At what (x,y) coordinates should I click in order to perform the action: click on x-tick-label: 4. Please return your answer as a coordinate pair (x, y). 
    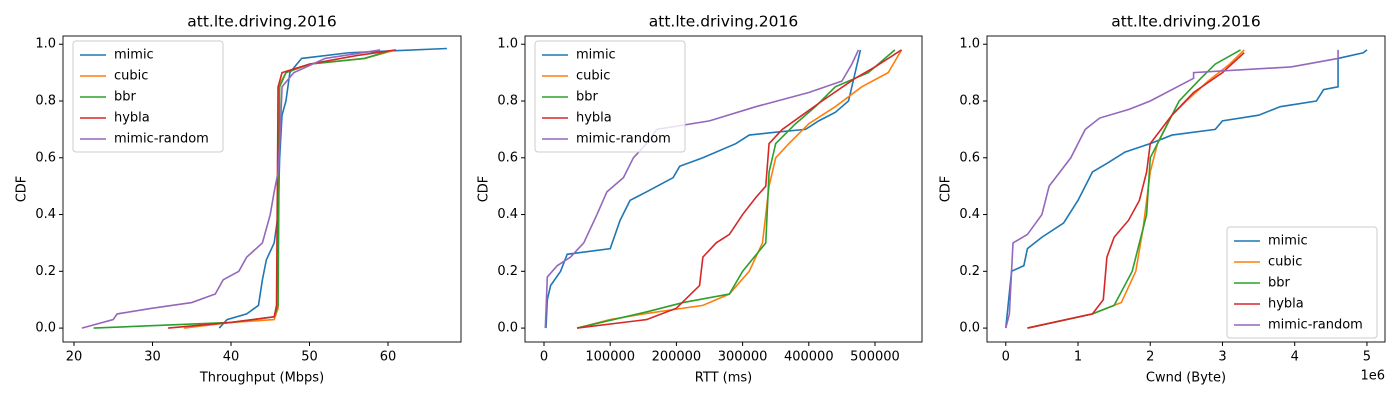
    Looking at the image, I should click on (1295, 357).